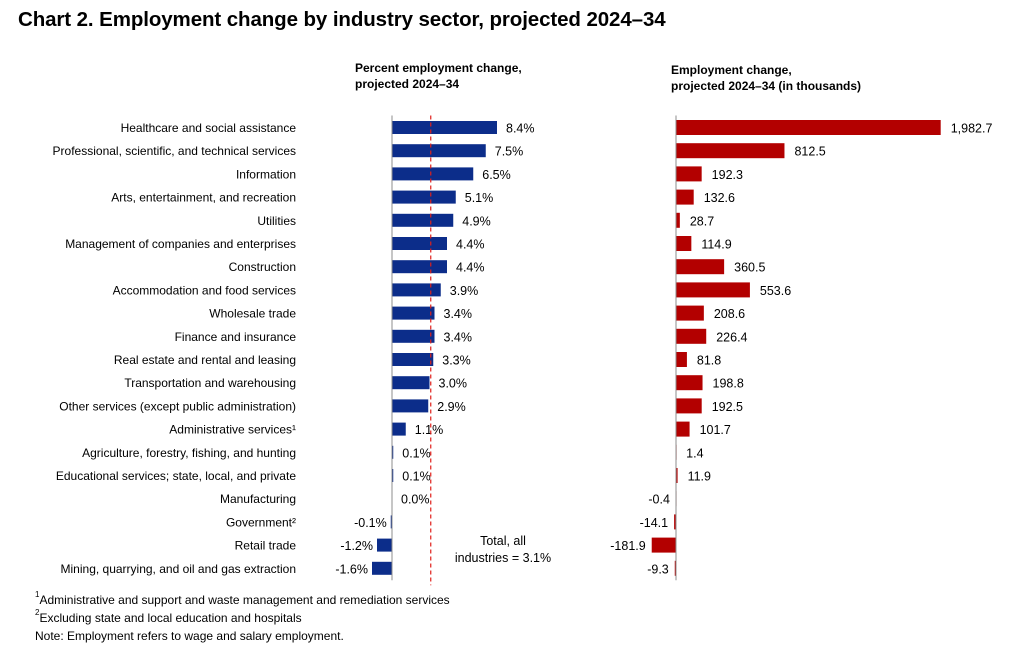 The height and width of the screenshot is (658, 1017). What do you see at coordinates (416, 477) in the screenshot?
I see `percent-value-label: 0.1%` at bounding box center [416, 477].